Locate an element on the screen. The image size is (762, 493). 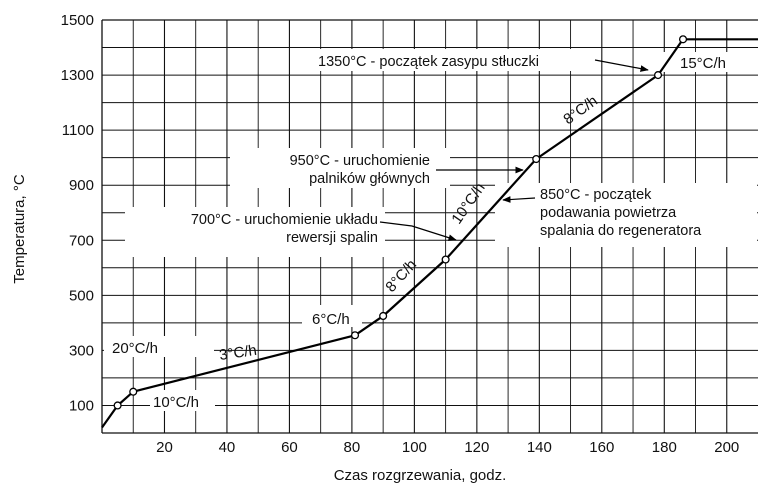
x-tick-label: 160 is located at coordinates (601, 447).